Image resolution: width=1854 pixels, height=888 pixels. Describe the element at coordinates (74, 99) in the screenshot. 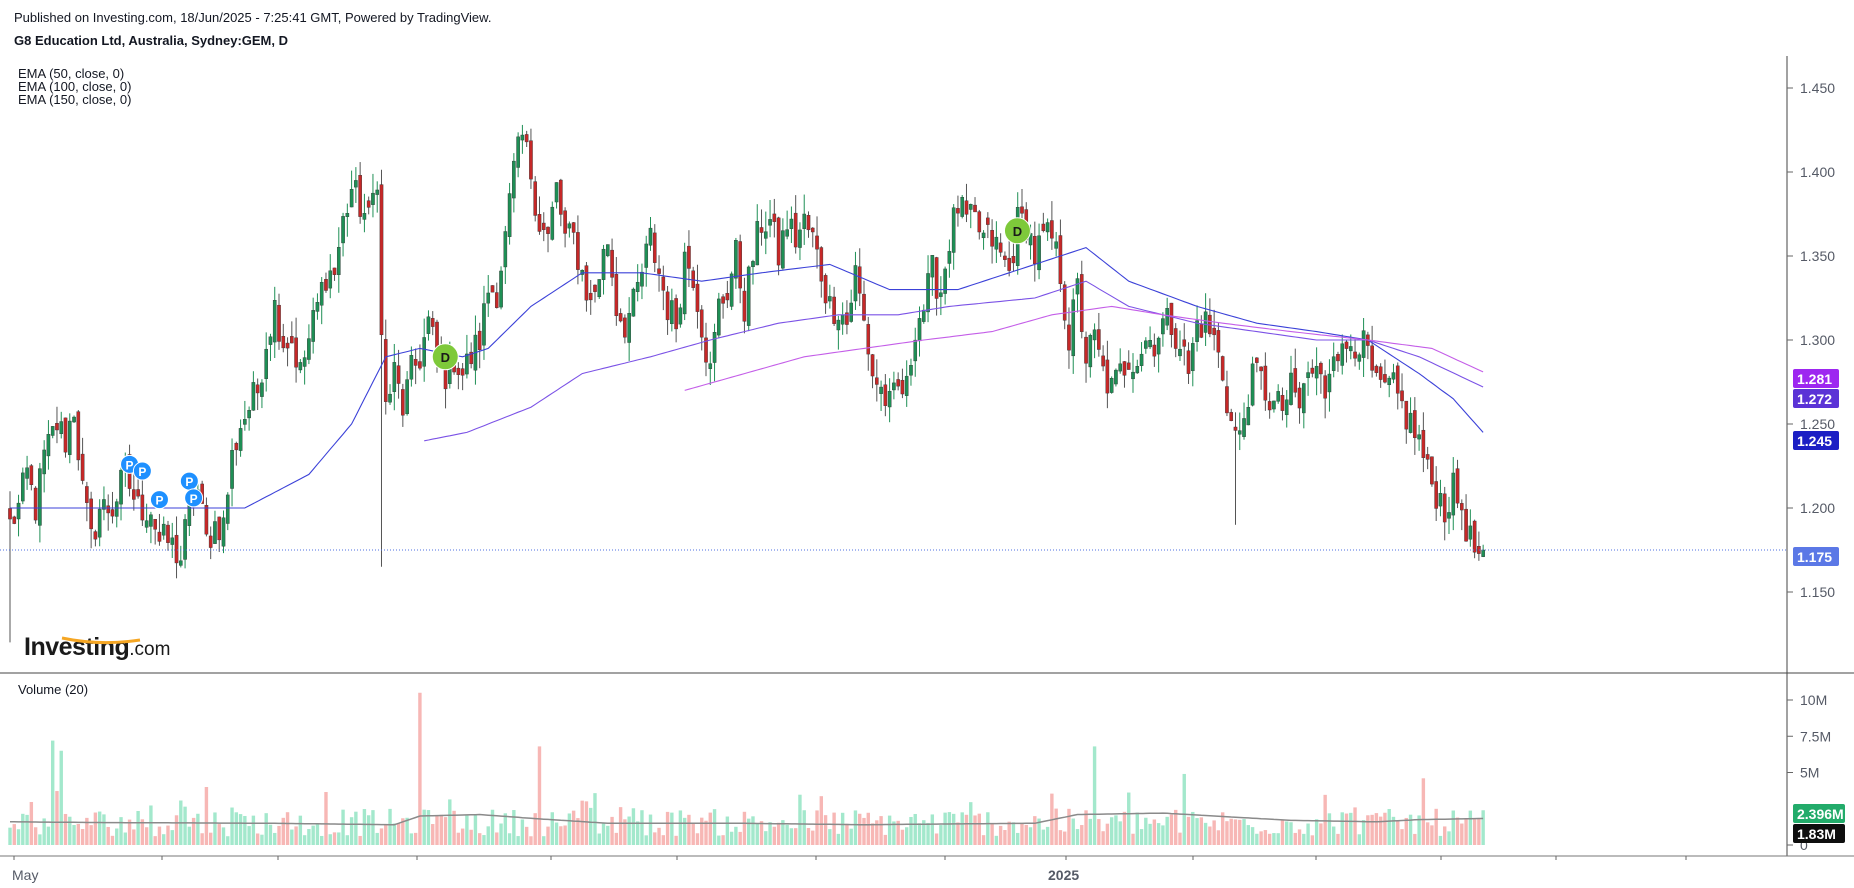

I see `indicator-ema150-label: EMA (150, close, 0)` at that location.